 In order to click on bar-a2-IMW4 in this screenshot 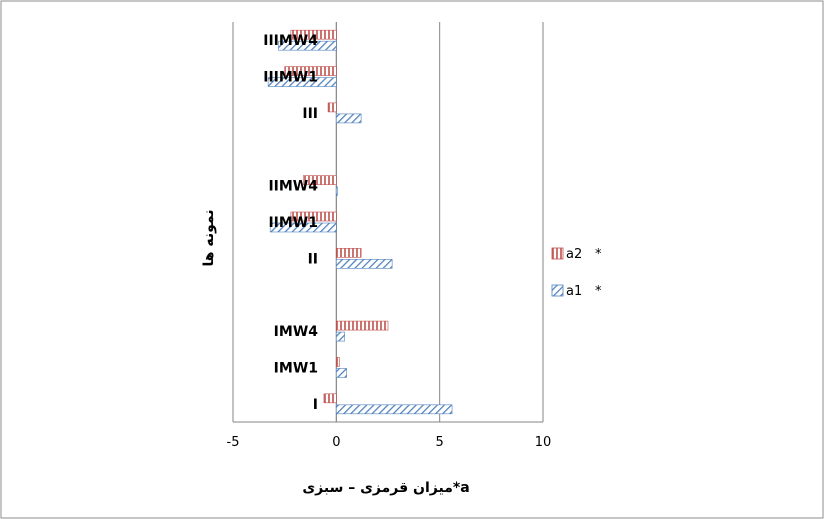, I will do `click(362, 325)`.